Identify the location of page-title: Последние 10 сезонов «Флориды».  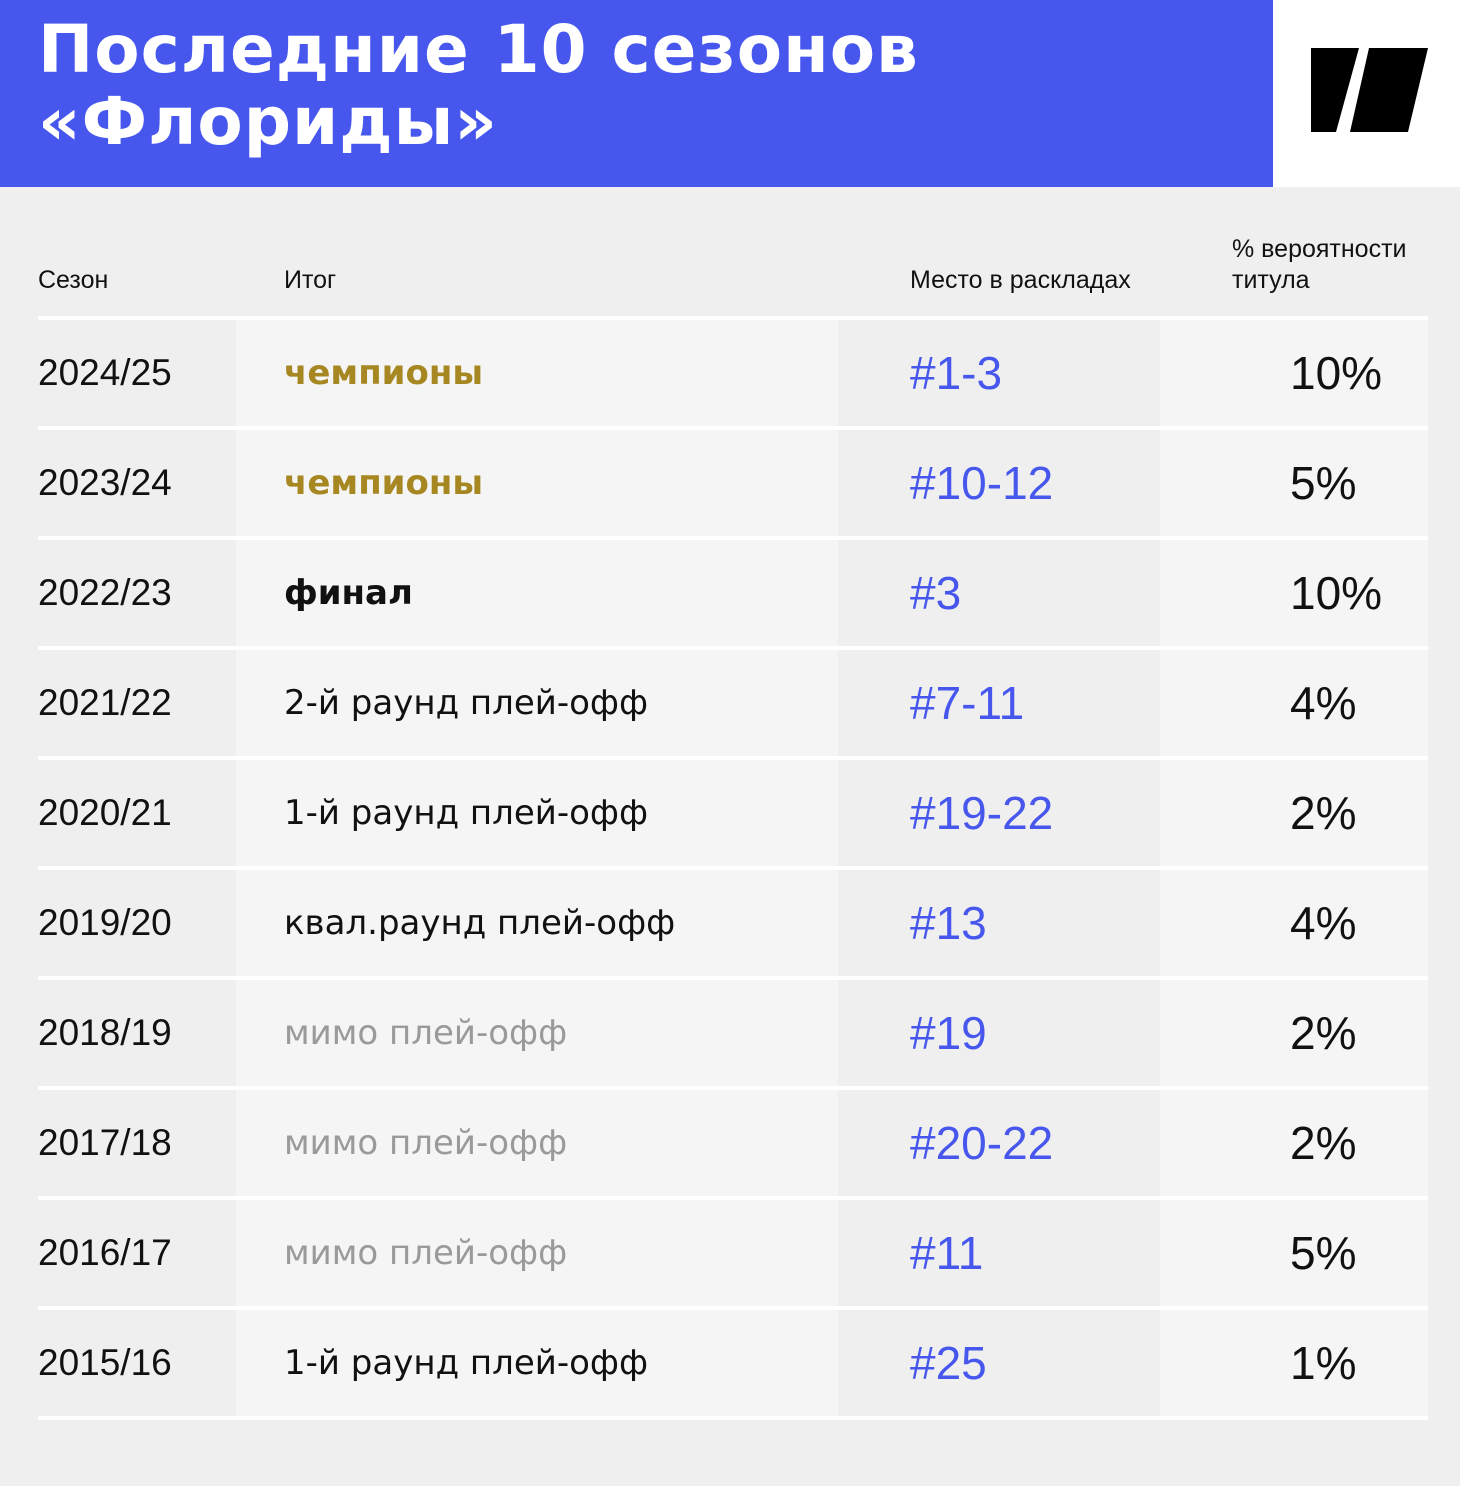
(478, 86).